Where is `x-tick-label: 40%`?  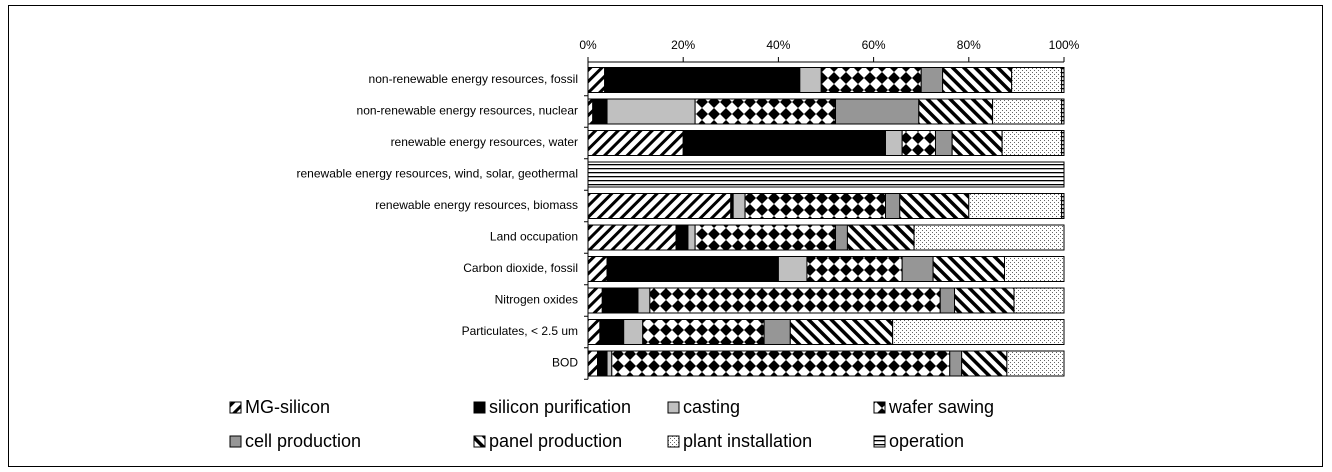 x-tick-label: 40% is located at coordinates (778, 45).